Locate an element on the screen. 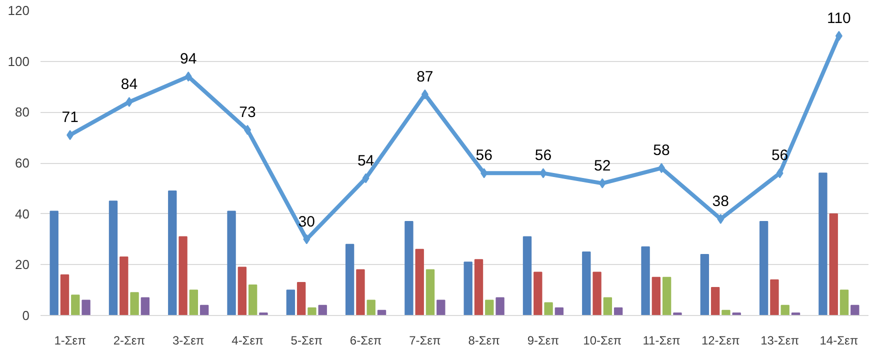 The width and height of the screenshot is (880, 350). data-label: 38 is located at coordinates (720, 201).